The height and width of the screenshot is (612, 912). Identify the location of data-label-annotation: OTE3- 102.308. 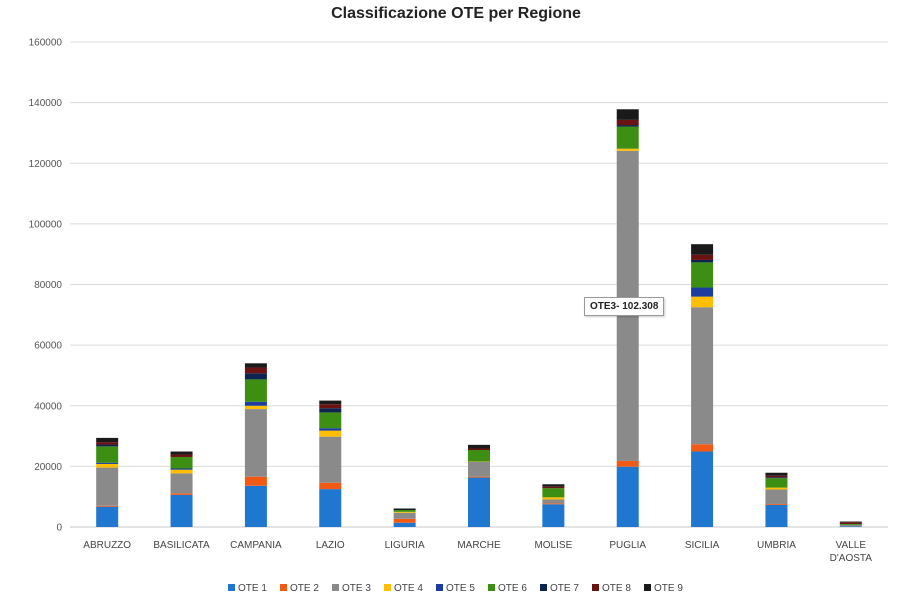
(624, 306).